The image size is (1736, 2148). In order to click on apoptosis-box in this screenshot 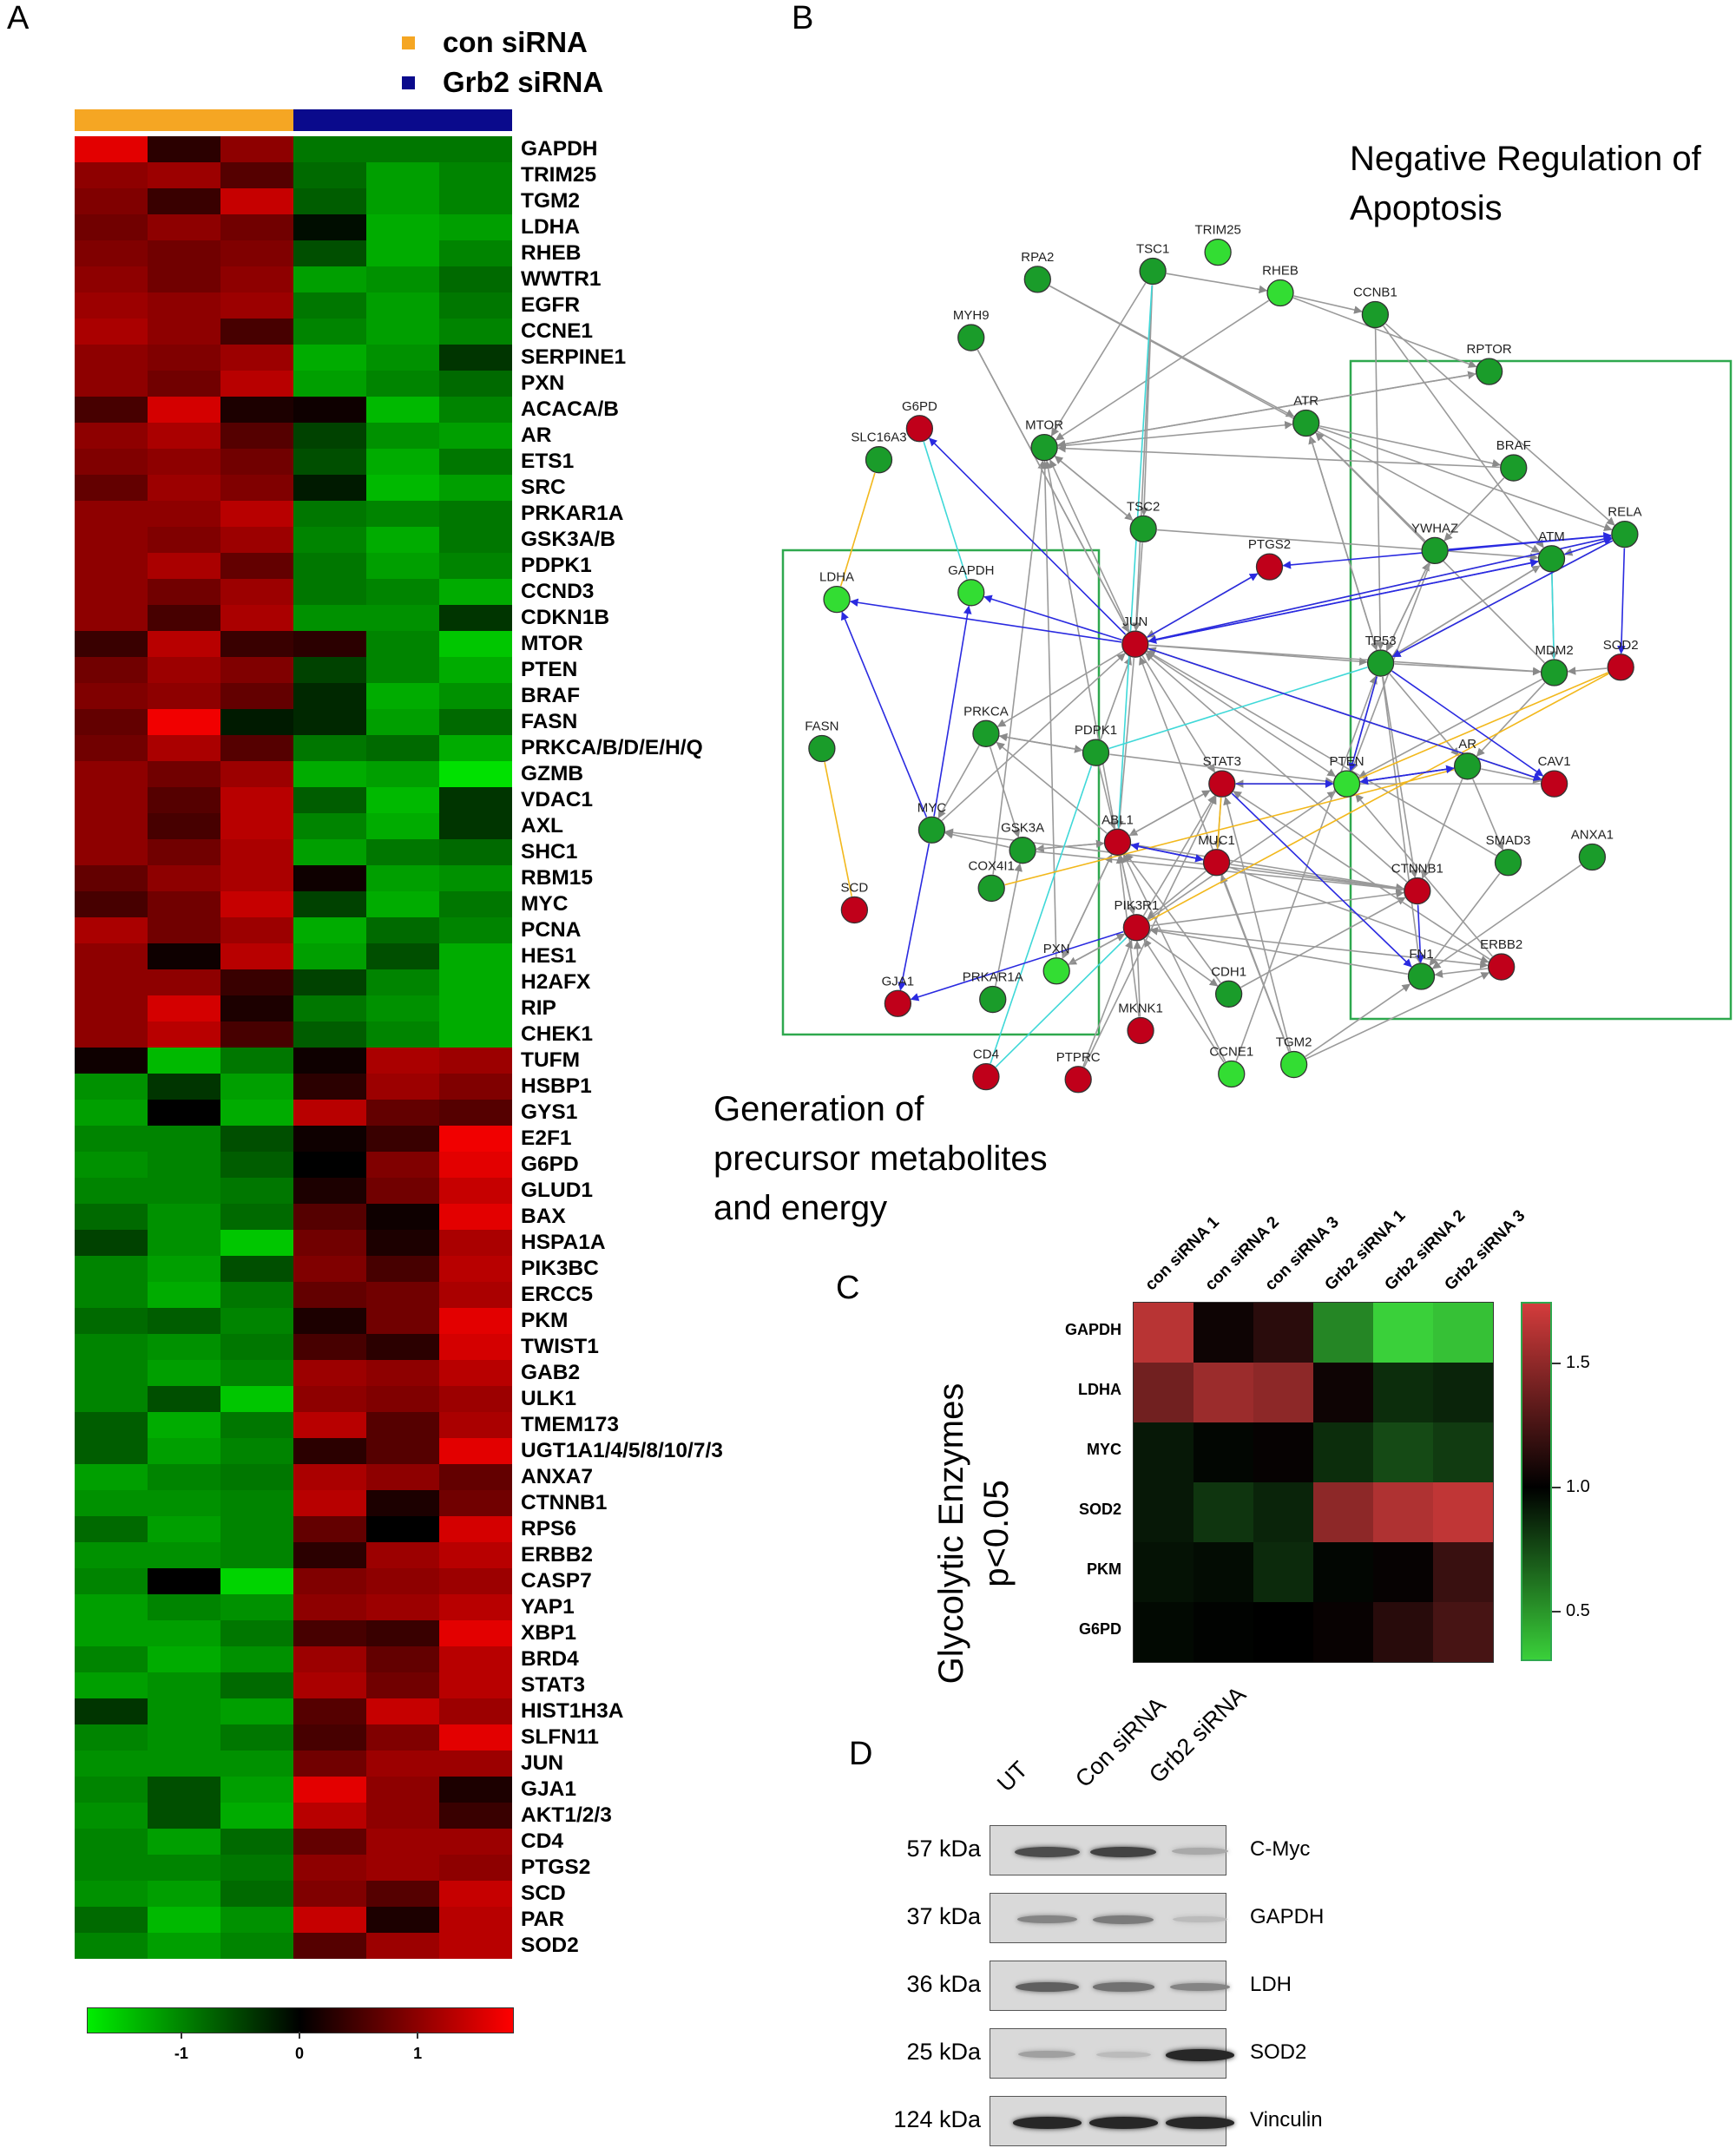, I will do `click(1541, 690)`.